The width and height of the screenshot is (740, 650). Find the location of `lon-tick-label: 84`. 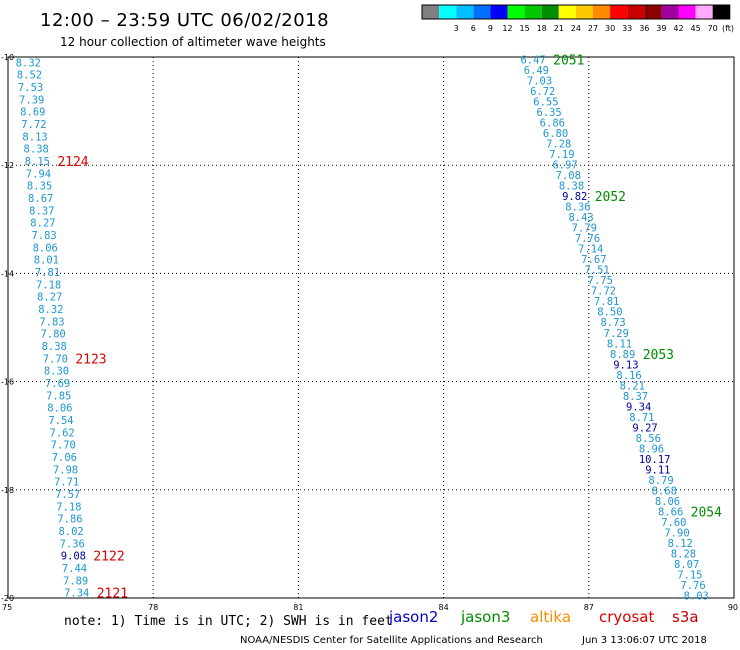

lon-tick-label: 84 is located at coordinates (444, 607).